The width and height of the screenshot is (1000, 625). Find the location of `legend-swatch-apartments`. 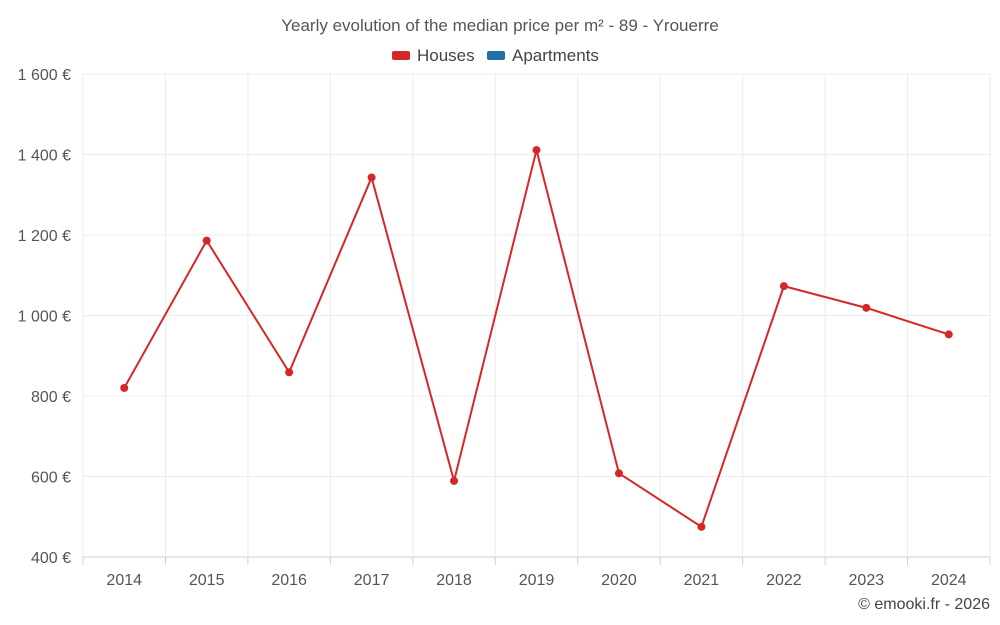

legend-swatch-apartments is located at coordinates (496, 55).